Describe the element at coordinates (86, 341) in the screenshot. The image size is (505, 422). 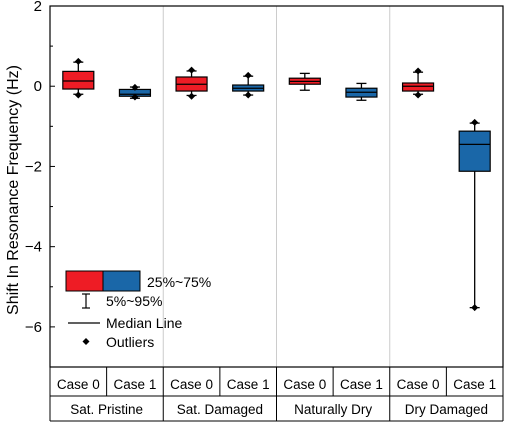
I see `legend-outlier-symbol` at that location.